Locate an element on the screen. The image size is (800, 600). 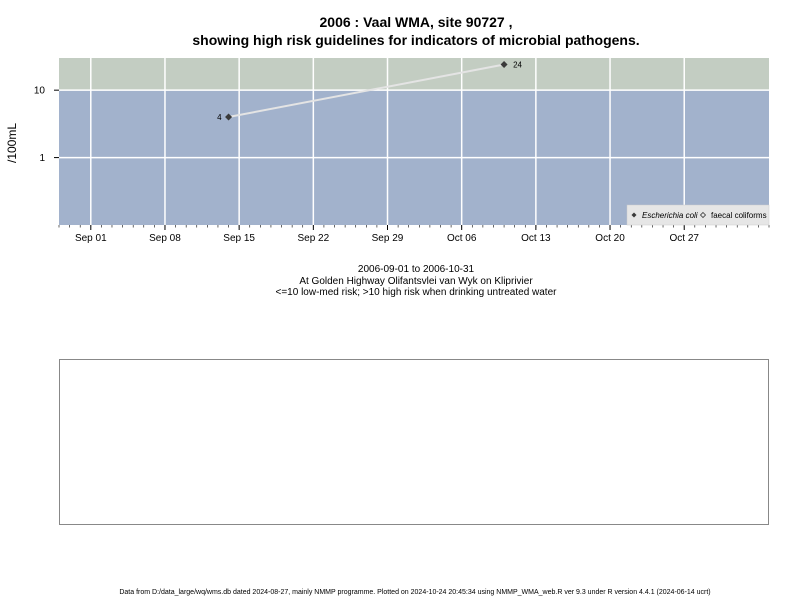
x-tick-label: Oct 06 is located at coordinates (462, 238).